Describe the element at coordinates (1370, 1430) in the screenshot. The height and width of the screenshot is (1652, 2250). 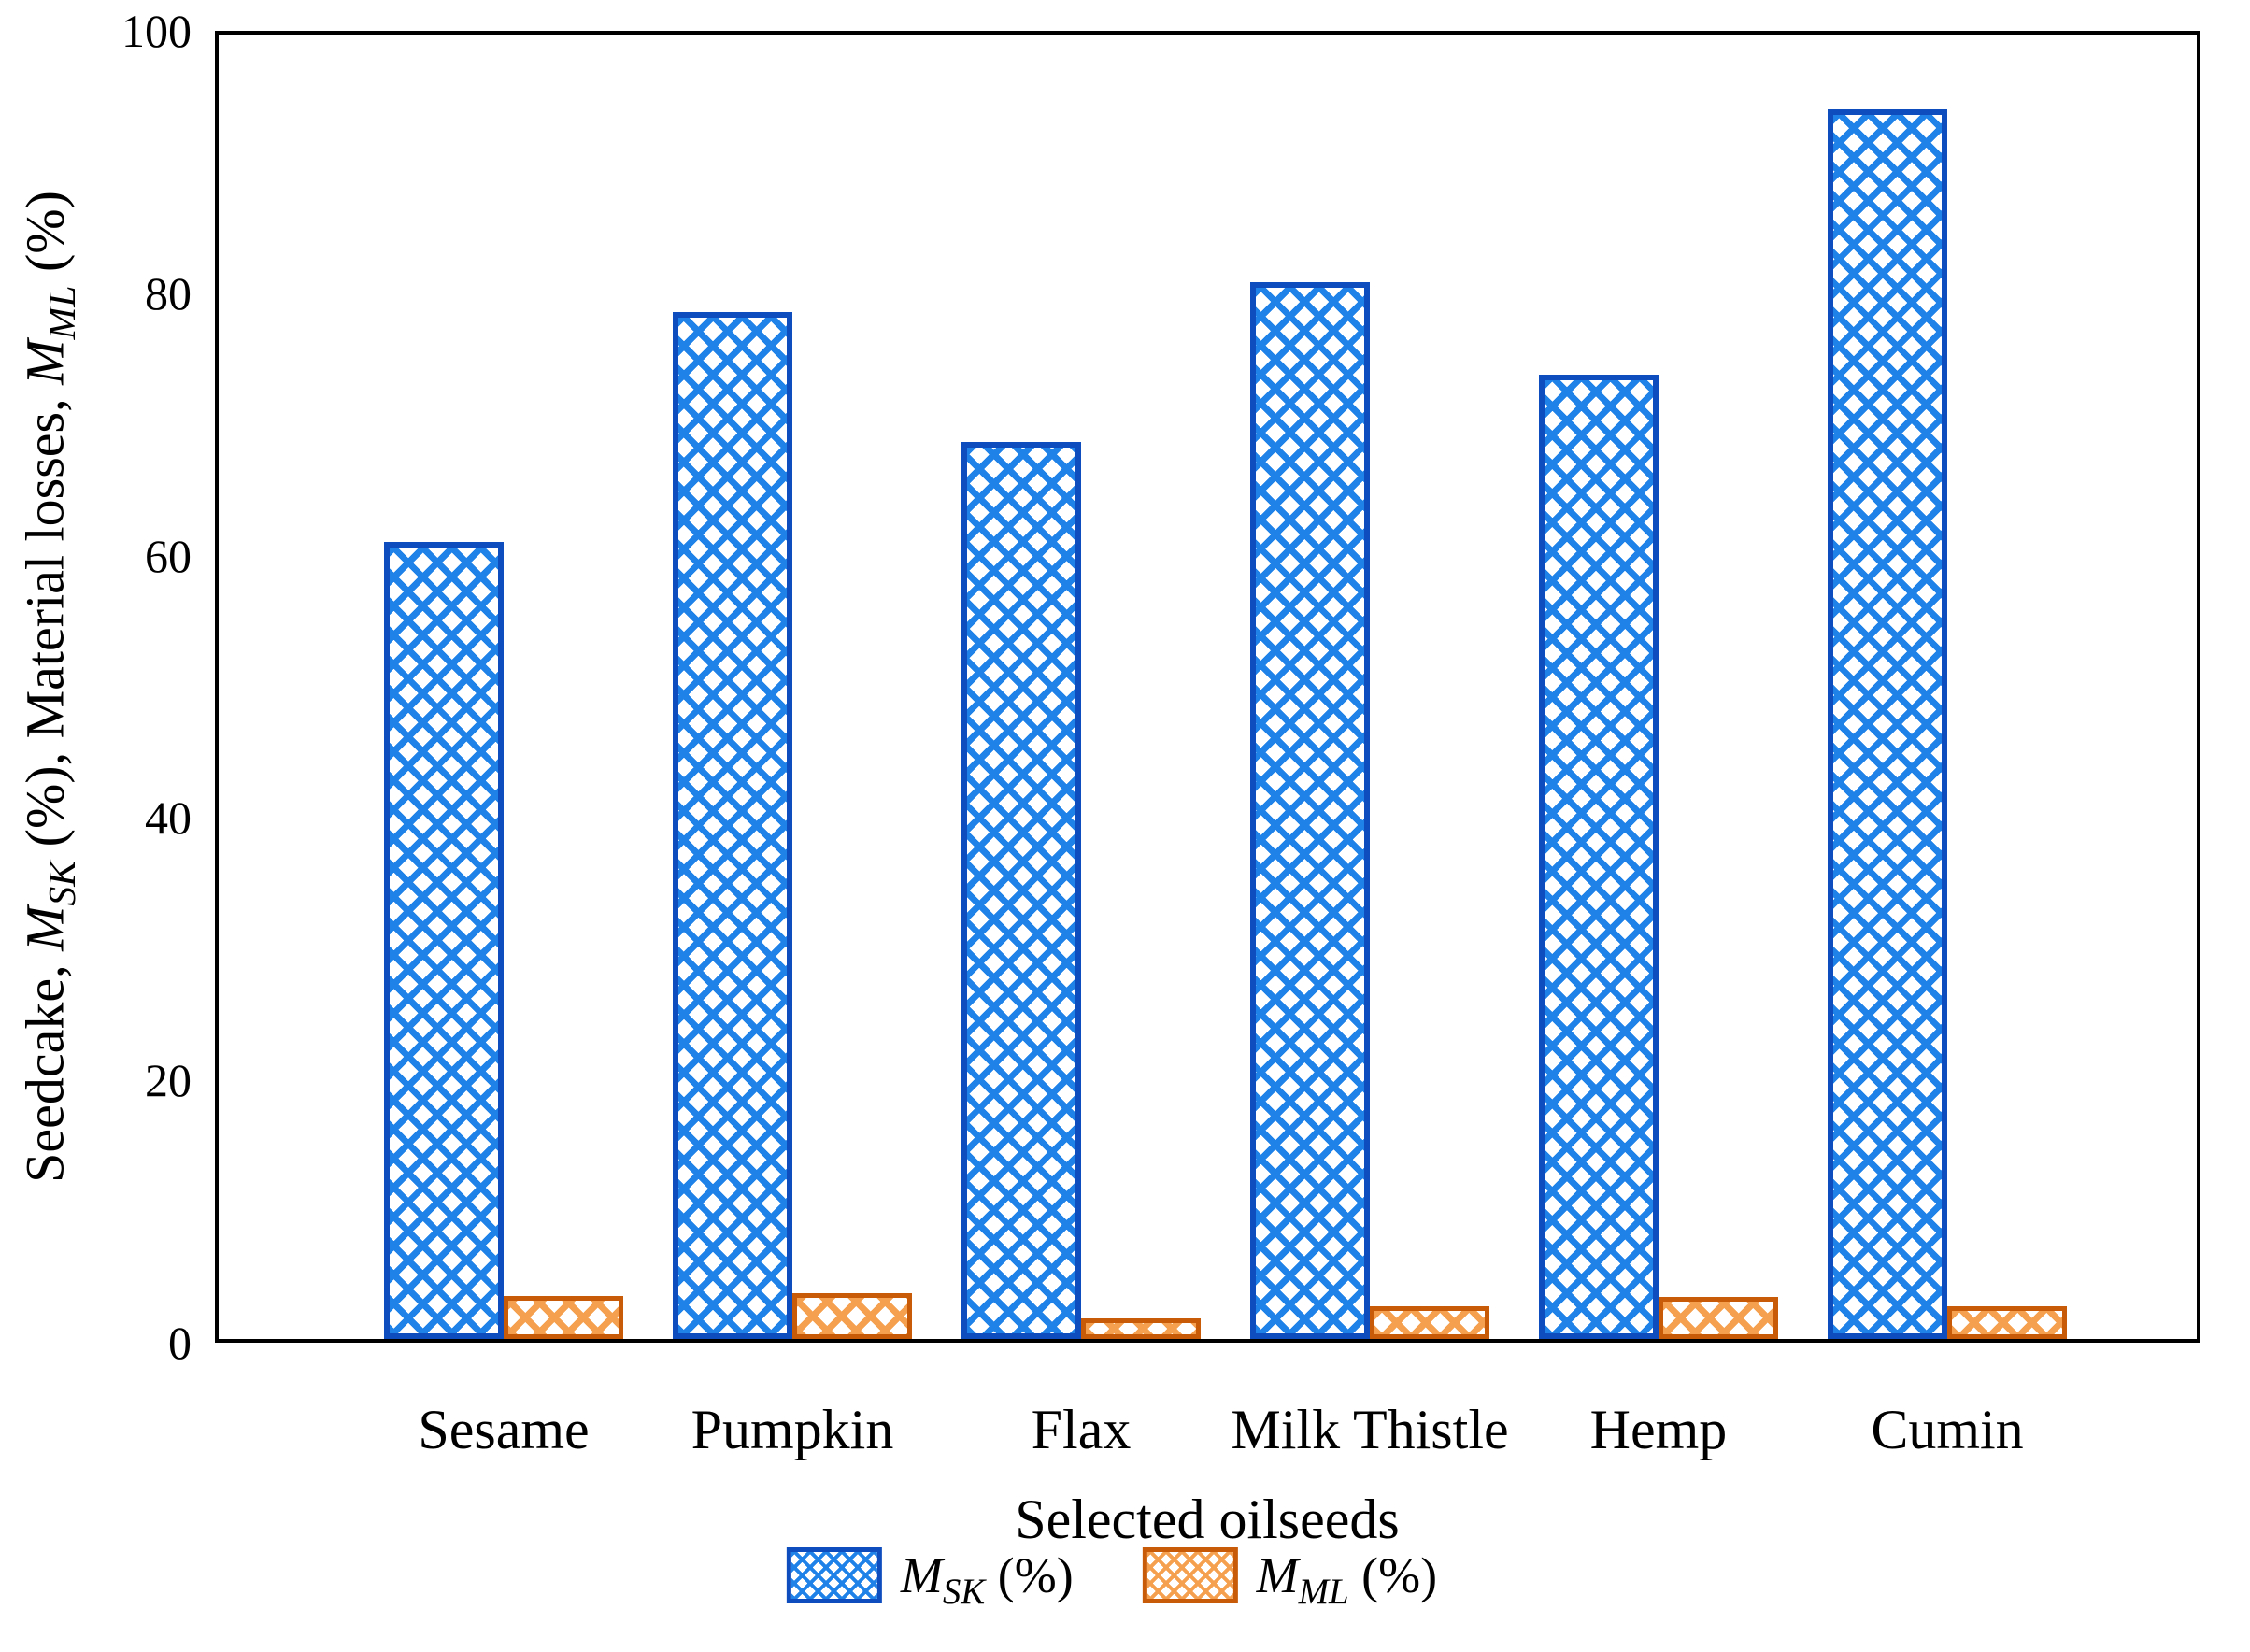
I see `x-tick-label-milk-thistle: Milk Thistle` at that location.